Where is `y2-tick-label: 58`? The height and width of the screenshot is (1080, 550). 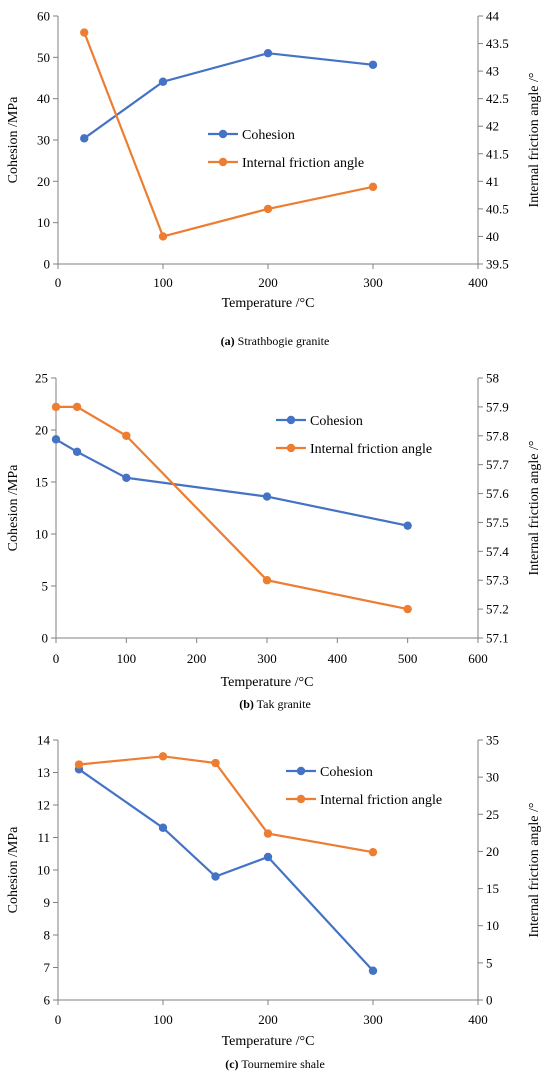
y2-tick-label: 58 is located at coordinates (492, 378).